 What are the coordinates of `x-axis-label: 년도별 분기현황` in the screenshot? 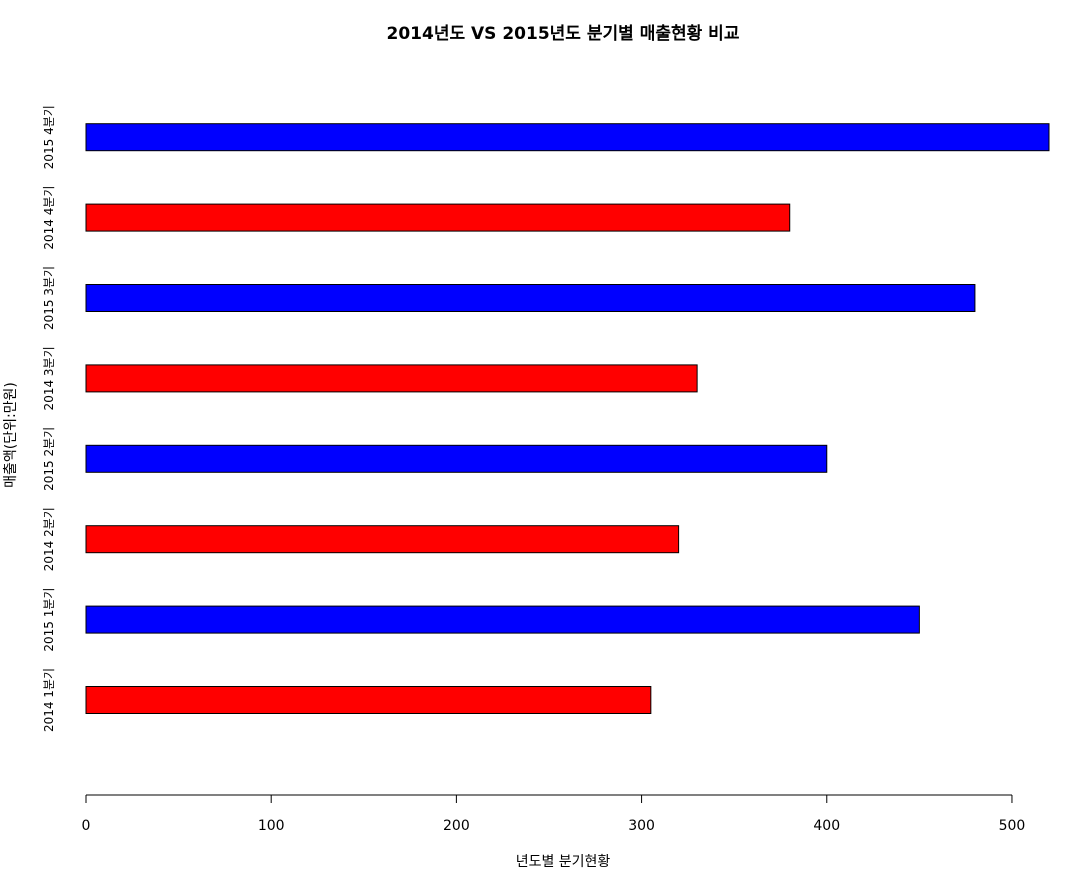 It's located at (563, 862).